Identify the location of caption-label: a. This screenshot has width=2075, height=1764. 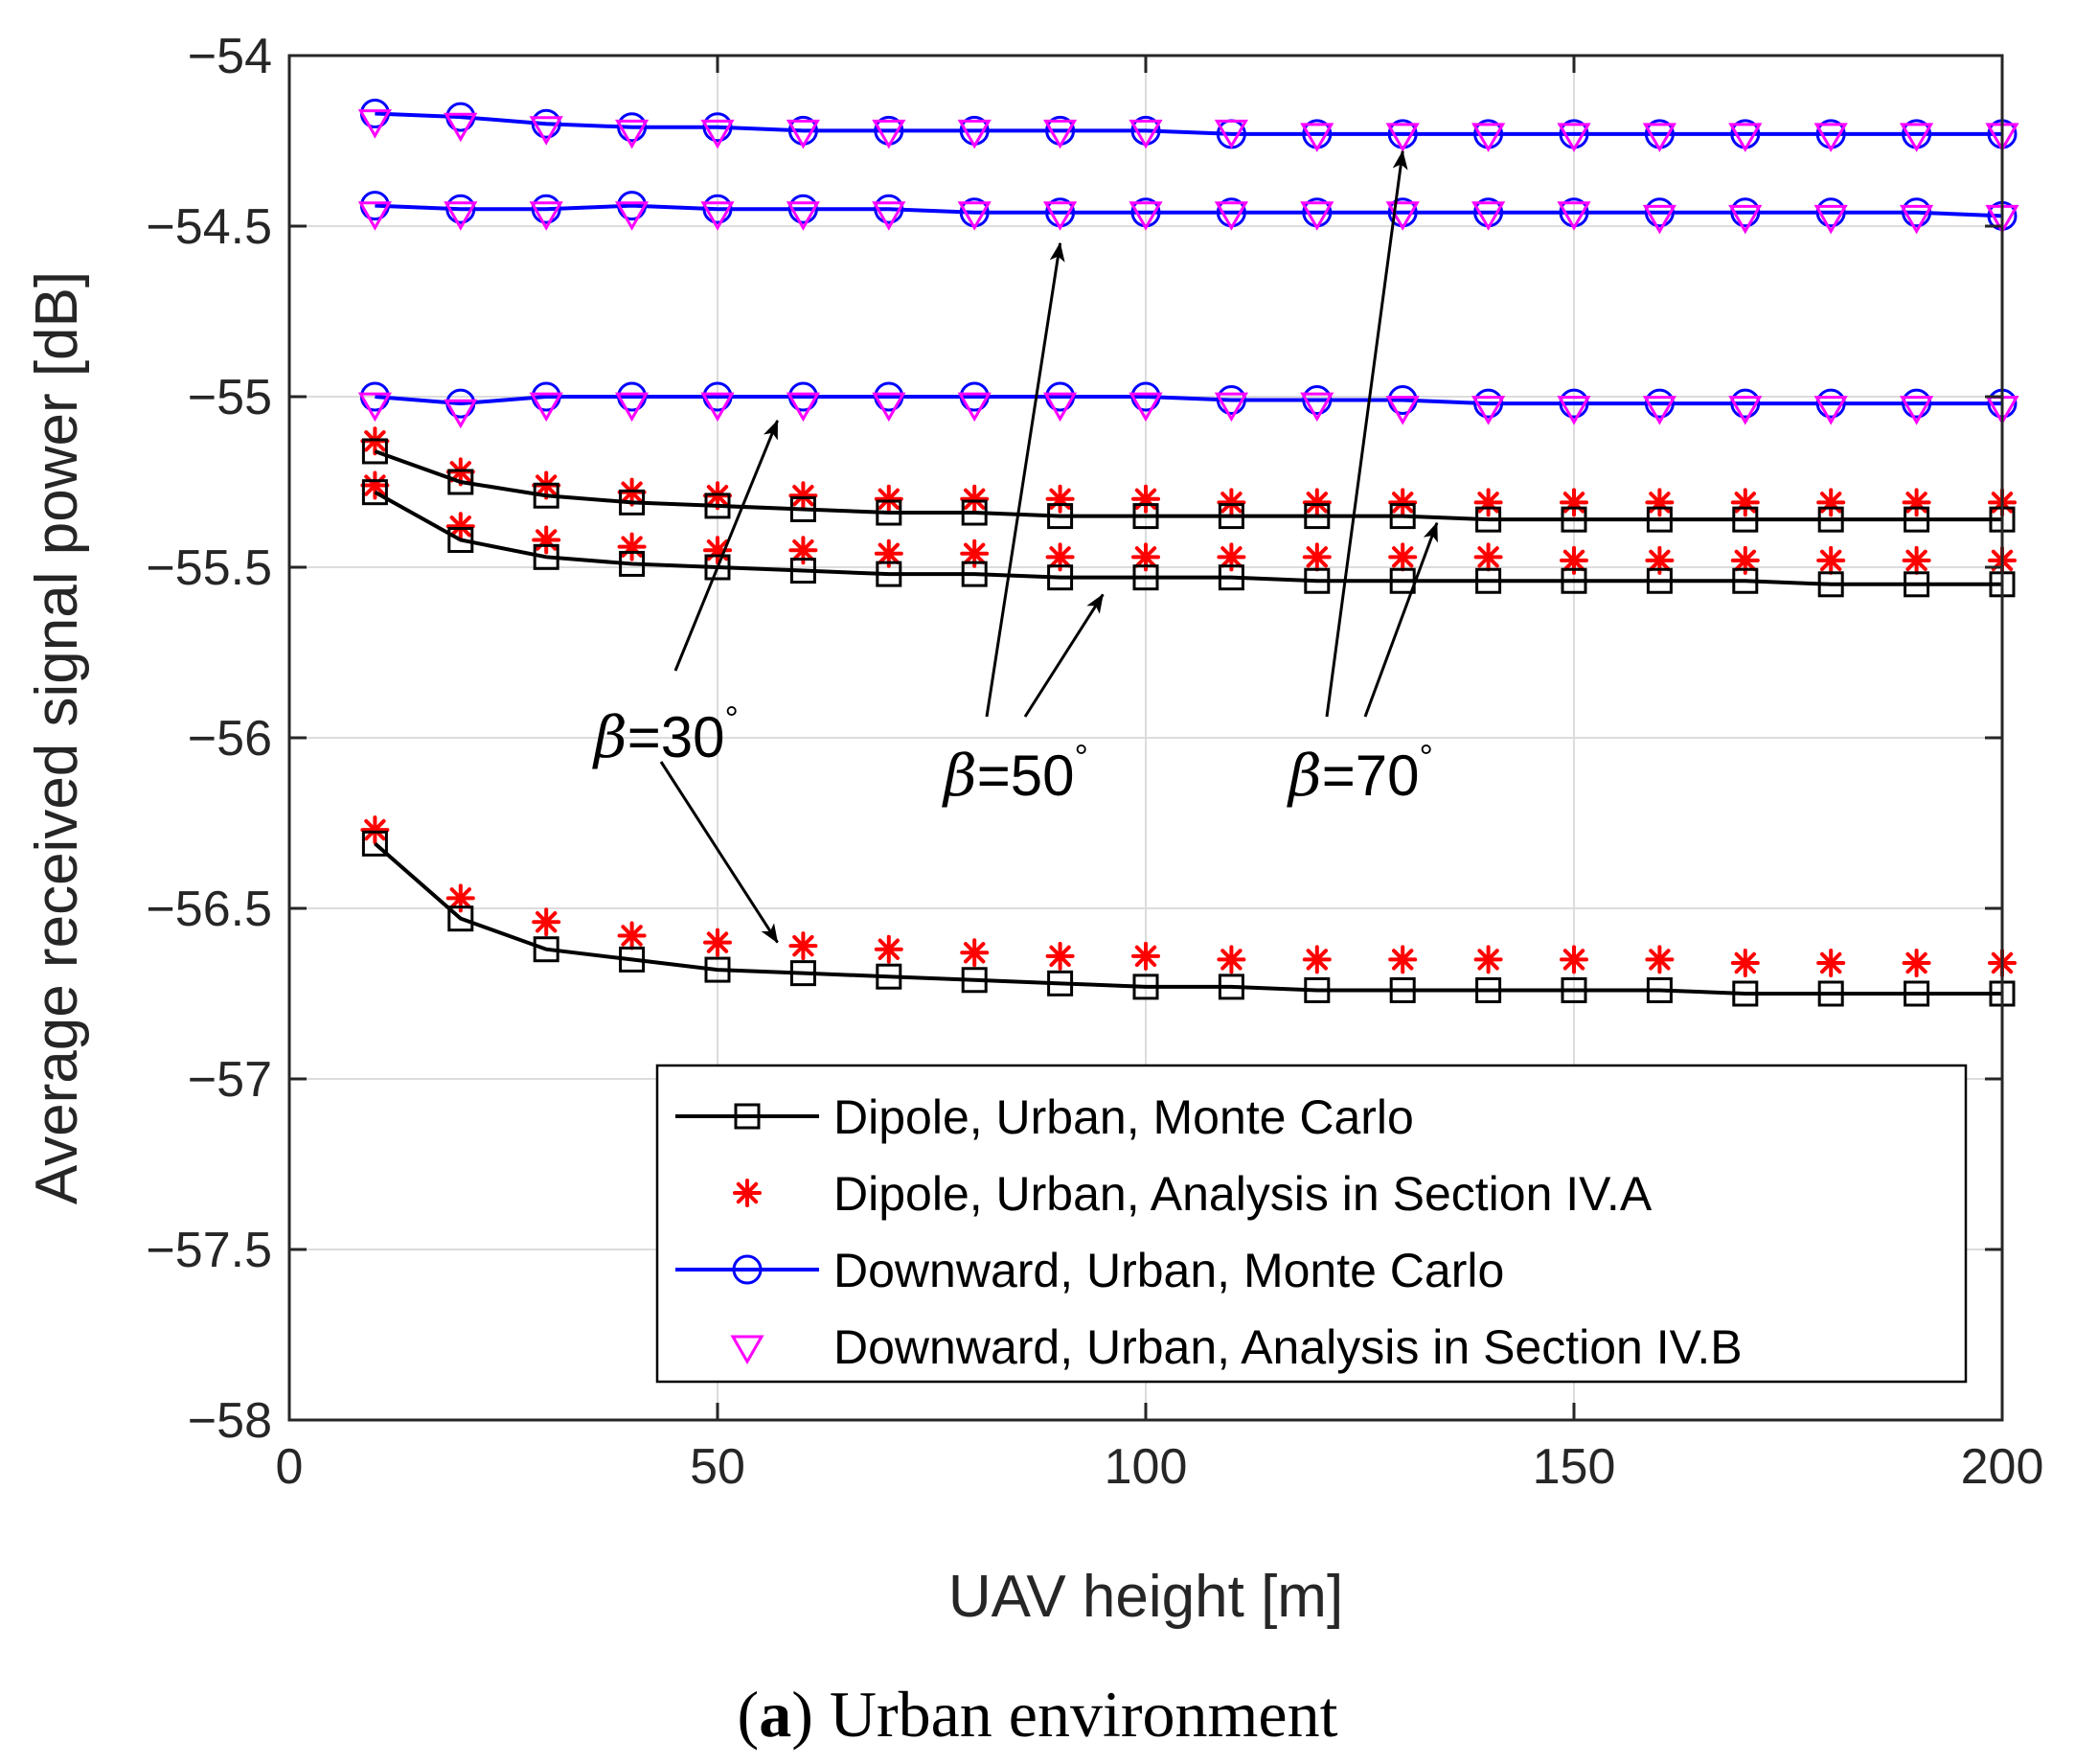
(775, 1714).